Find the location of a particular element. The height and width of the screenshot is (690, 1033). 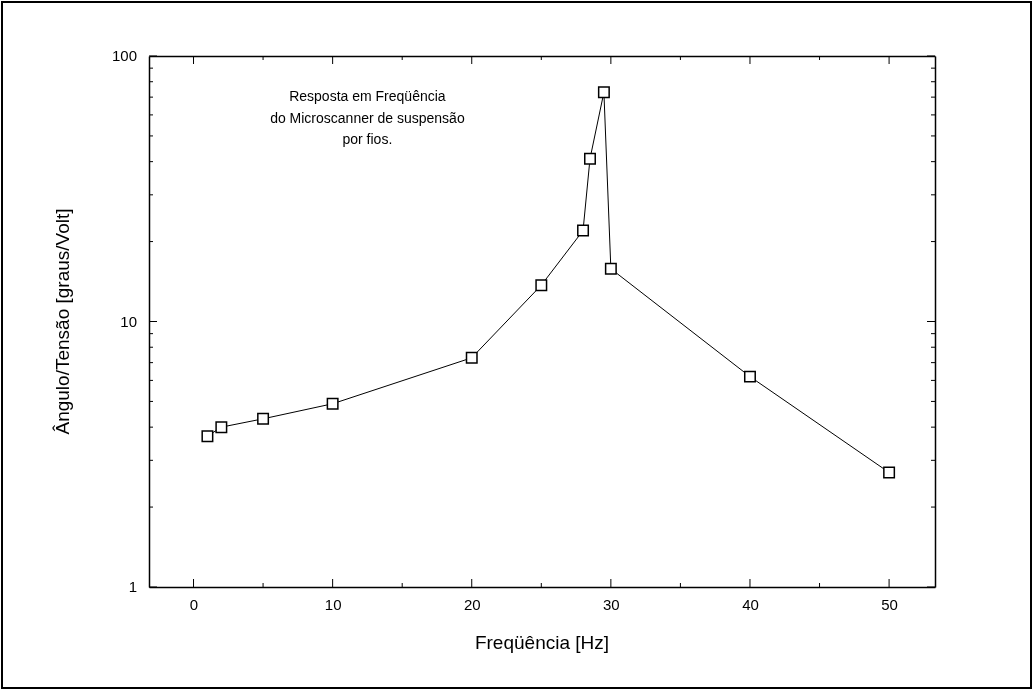

x-tick-label: 40 is located at coordinates (750, 604).